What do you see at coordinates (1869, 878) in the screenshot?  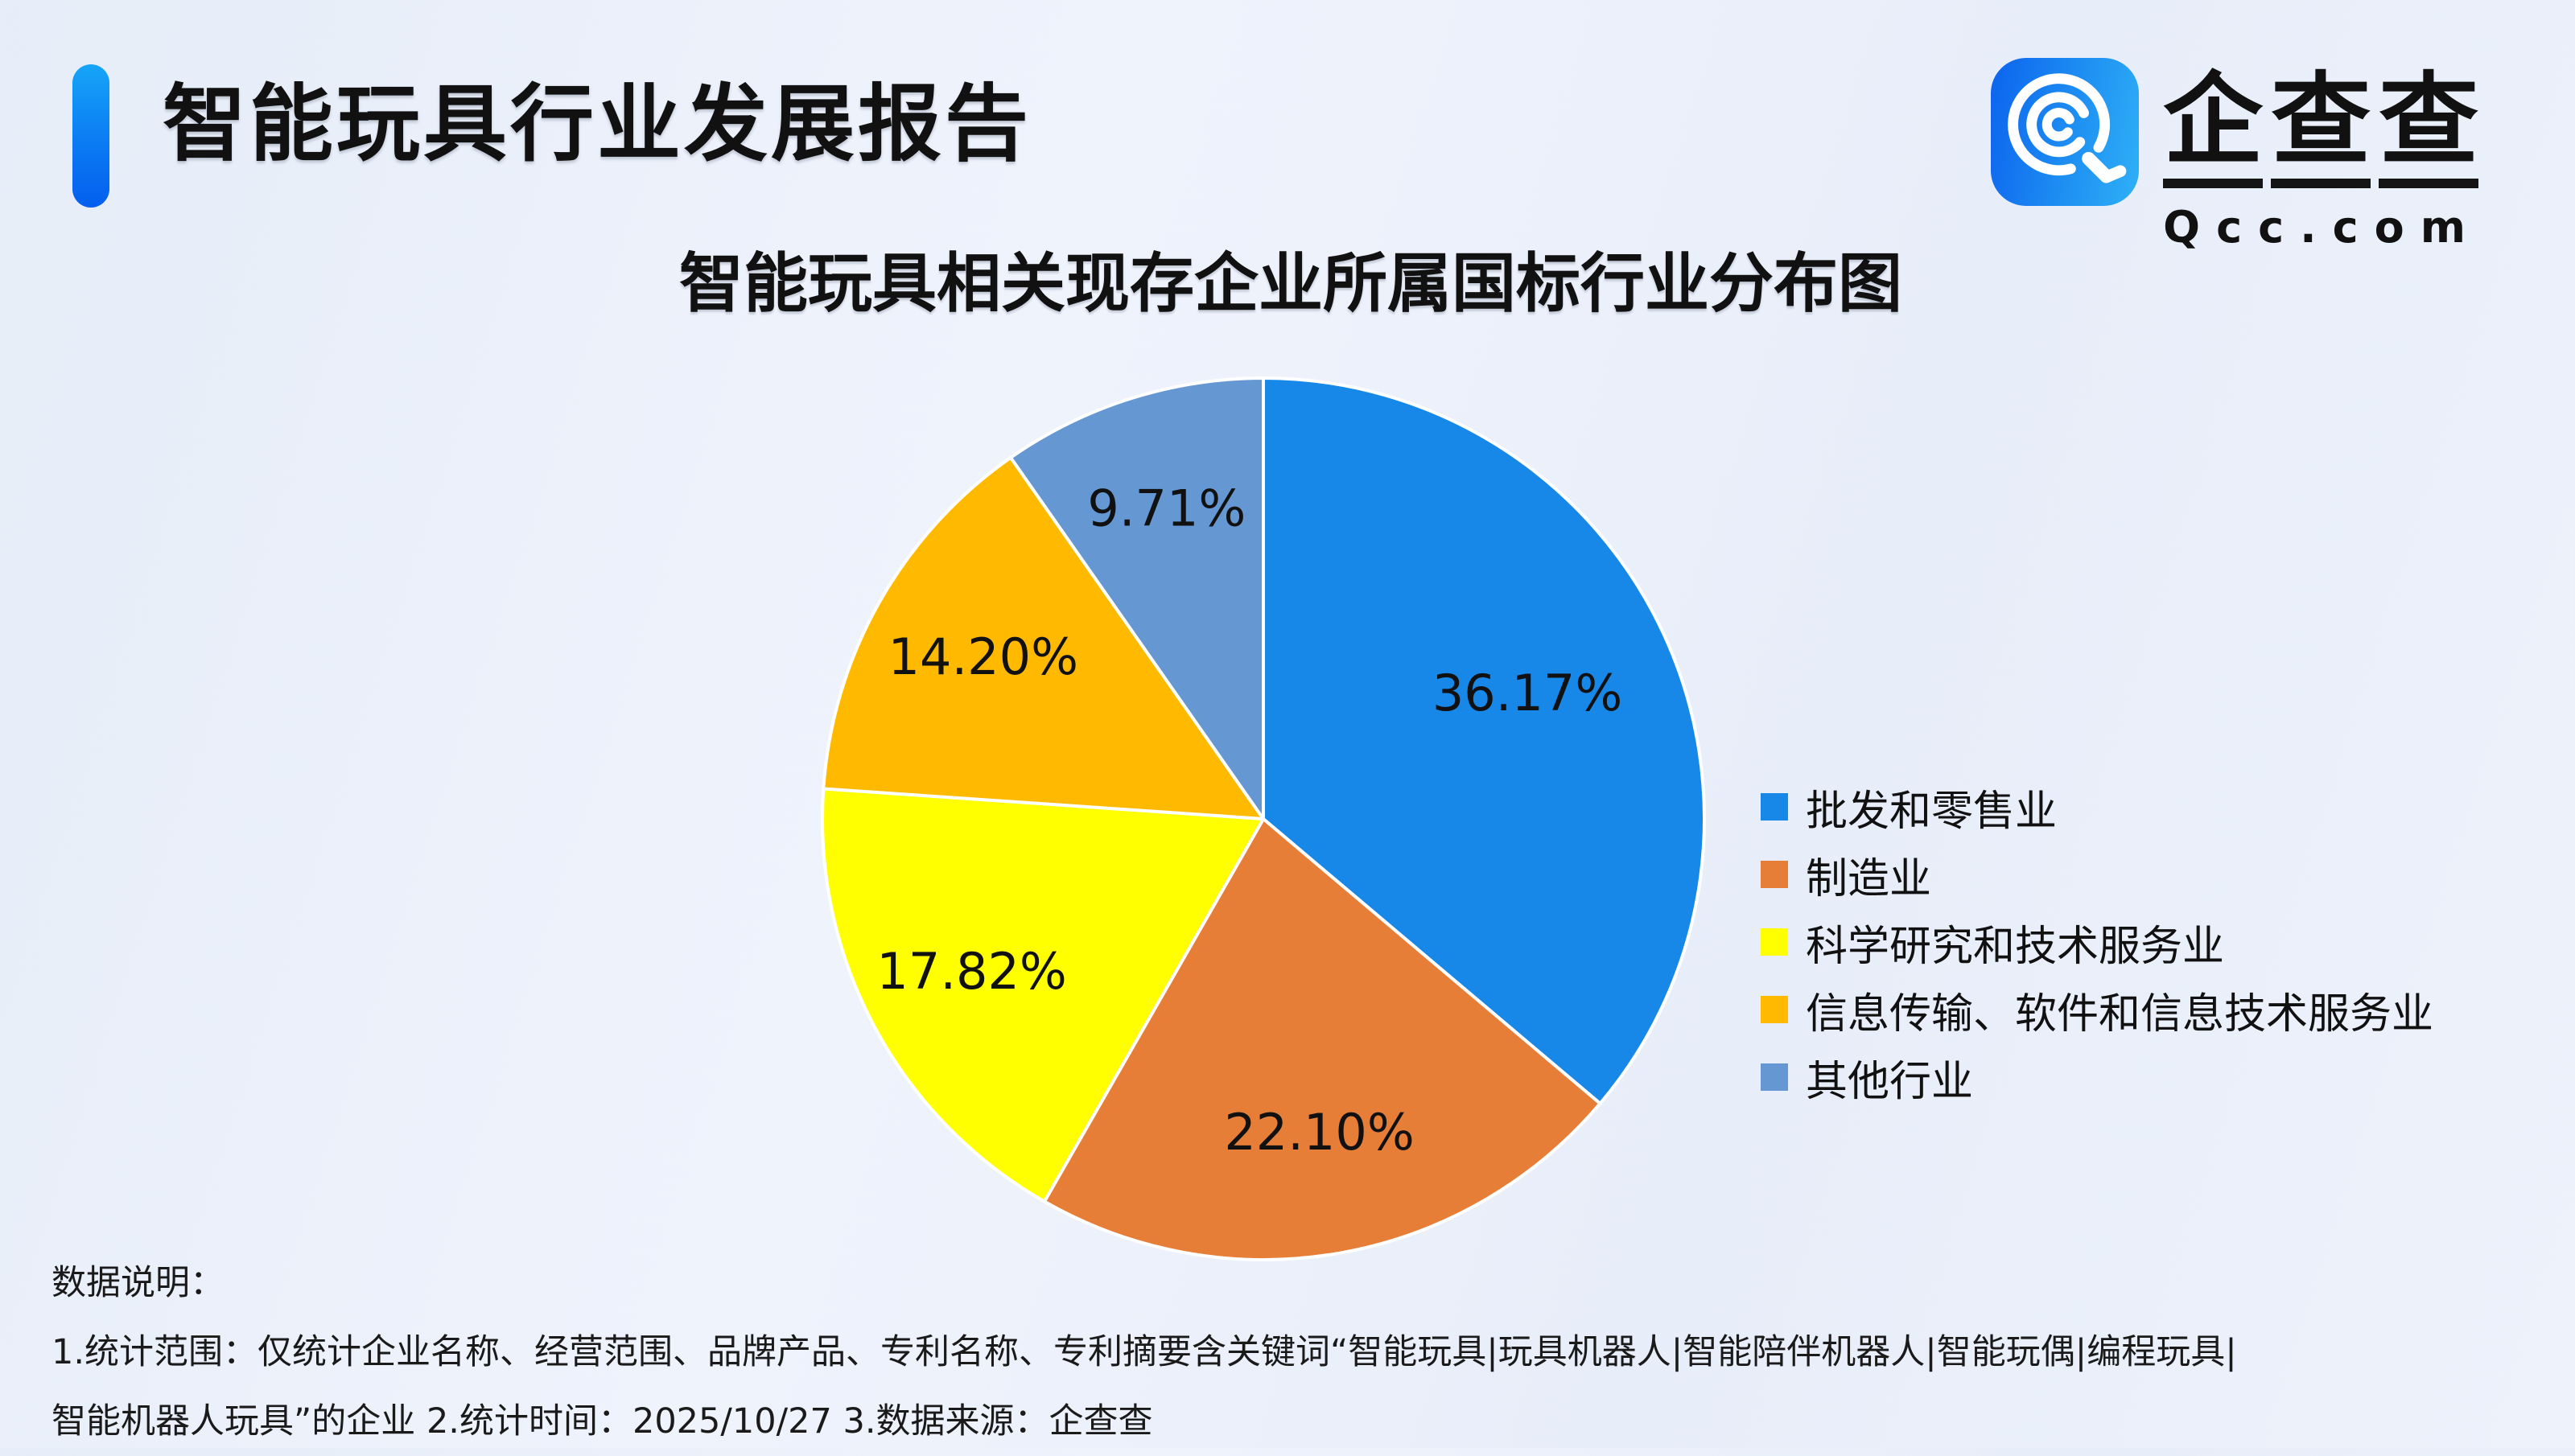 I see `legend-label: 制造业` at bounding box center [1869, 878].